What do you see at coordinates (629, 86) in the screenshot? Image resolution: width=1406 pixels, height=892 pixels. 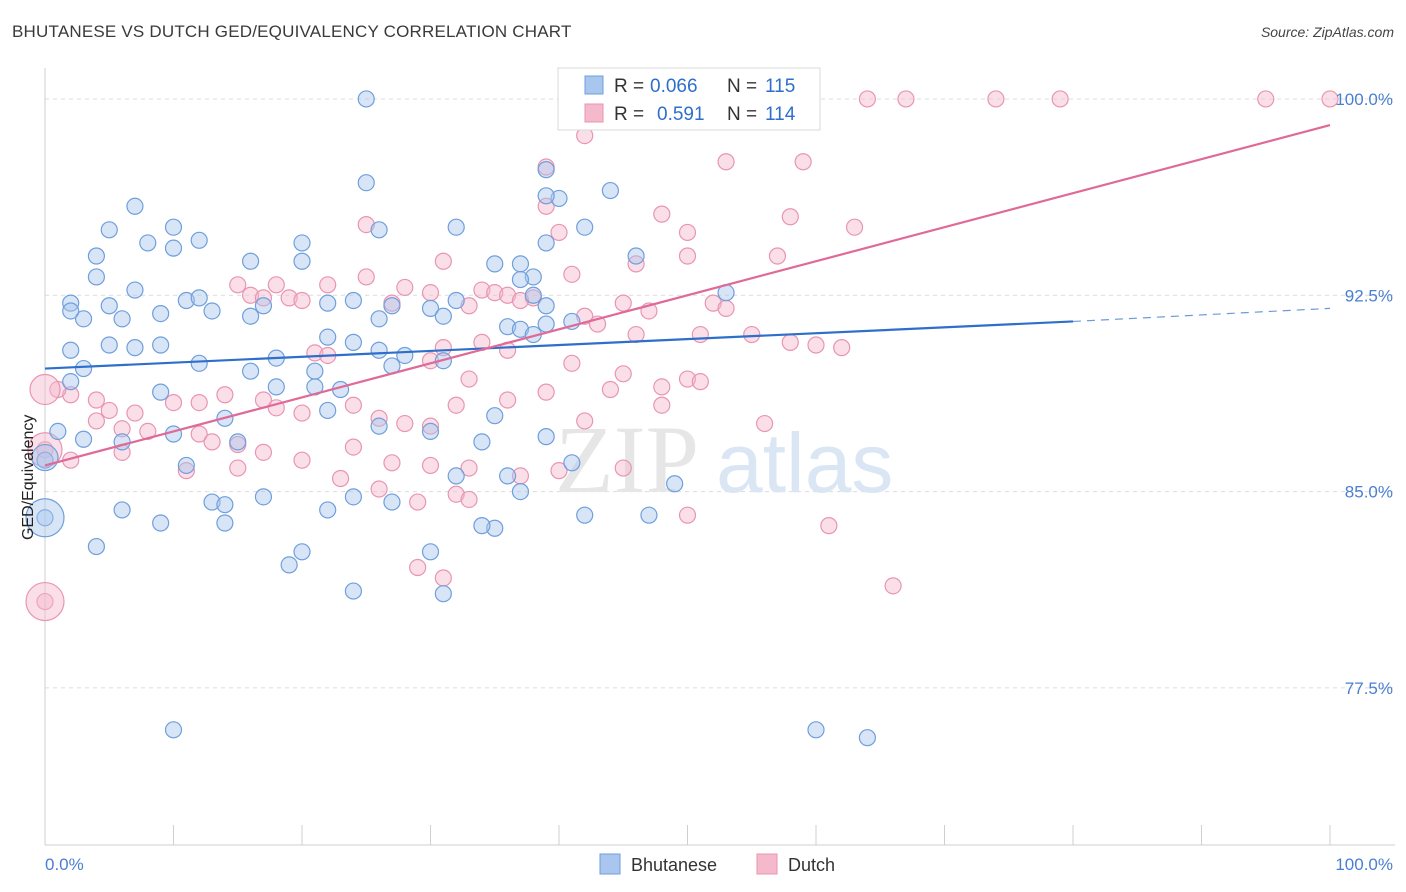 I see `legend-r-label-1: R =` at bounding box center [629, 86].